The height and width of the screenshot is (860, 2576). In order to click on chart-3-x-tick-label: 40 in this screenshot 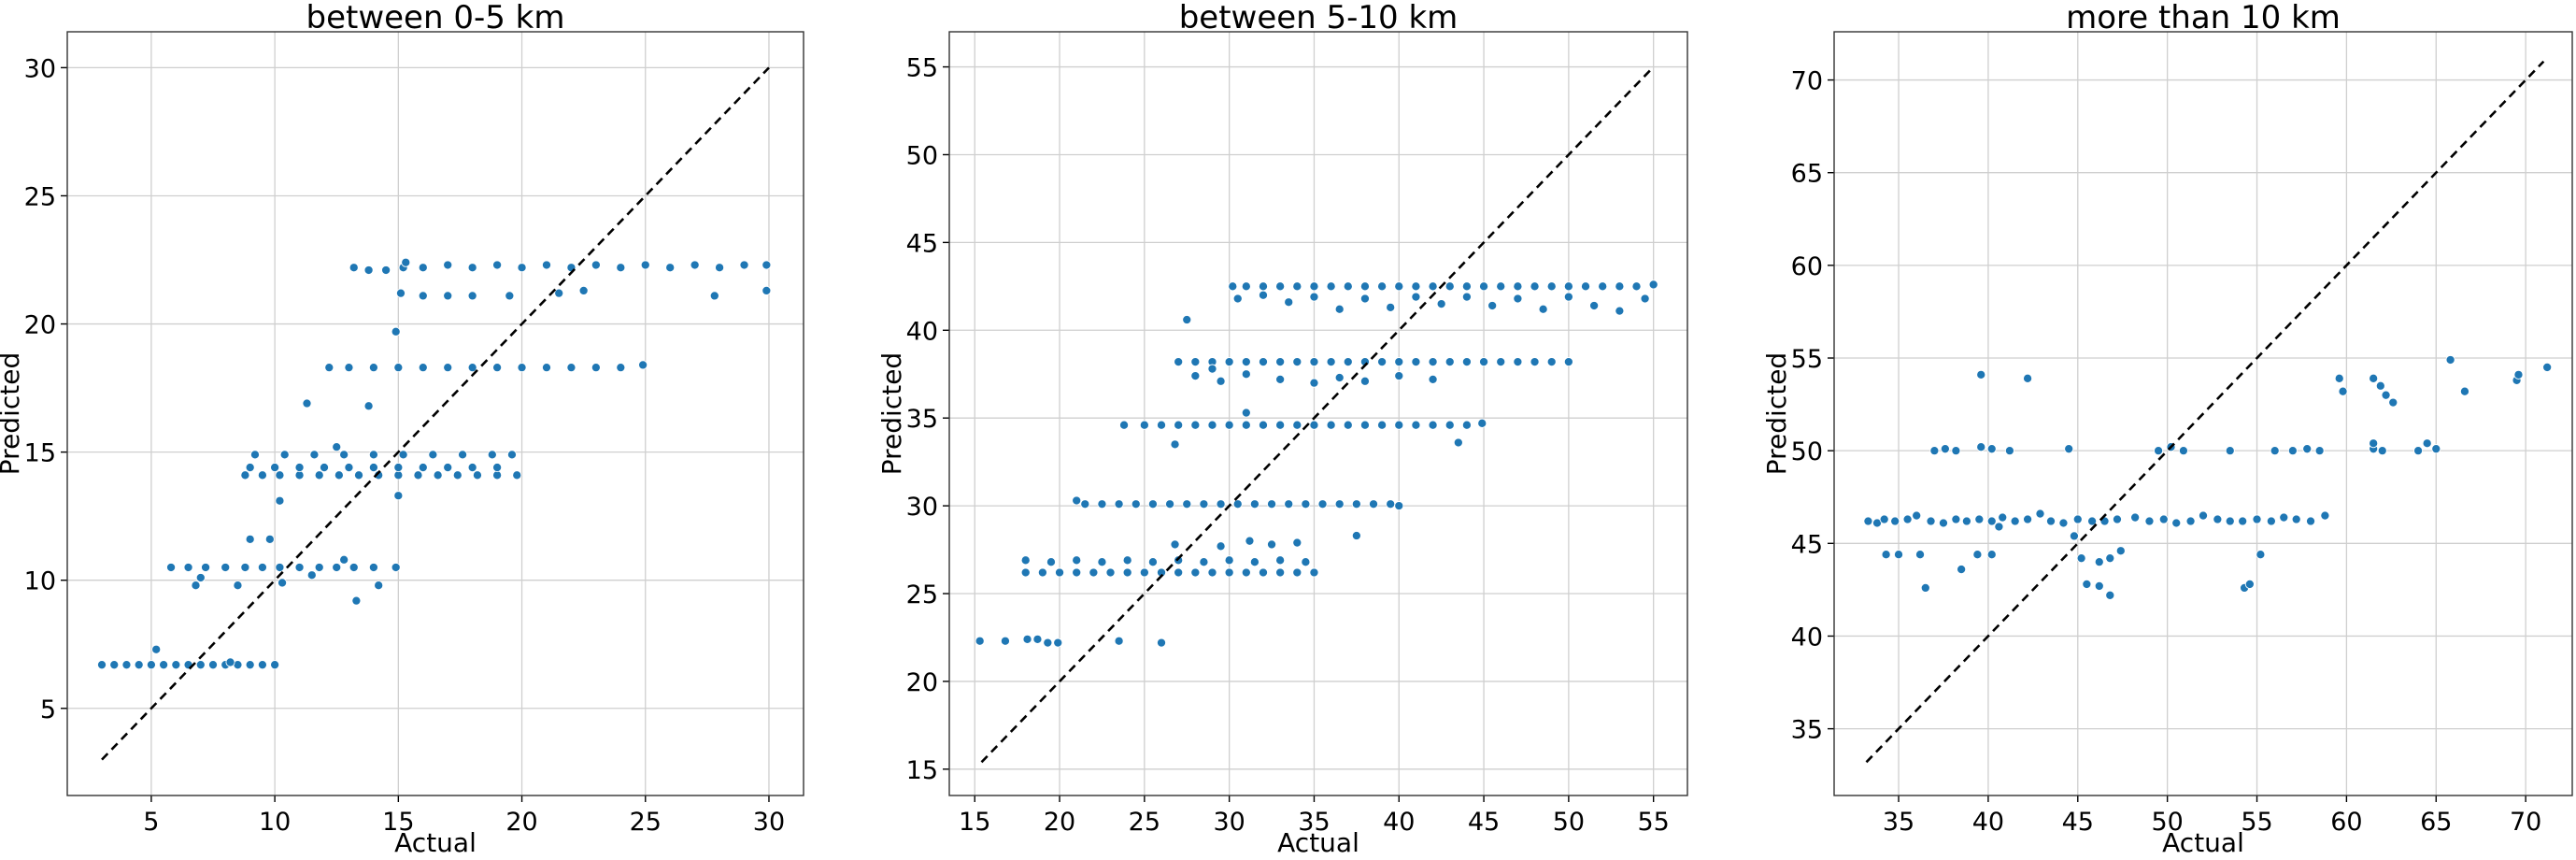, I will do `click(1988, 822)`.